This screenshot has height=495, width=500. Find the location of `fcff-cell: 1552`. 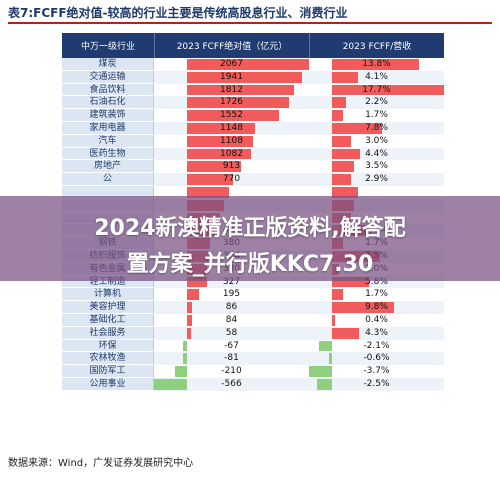

fcff-cell: 1552 is located at coordinates (231, 115).